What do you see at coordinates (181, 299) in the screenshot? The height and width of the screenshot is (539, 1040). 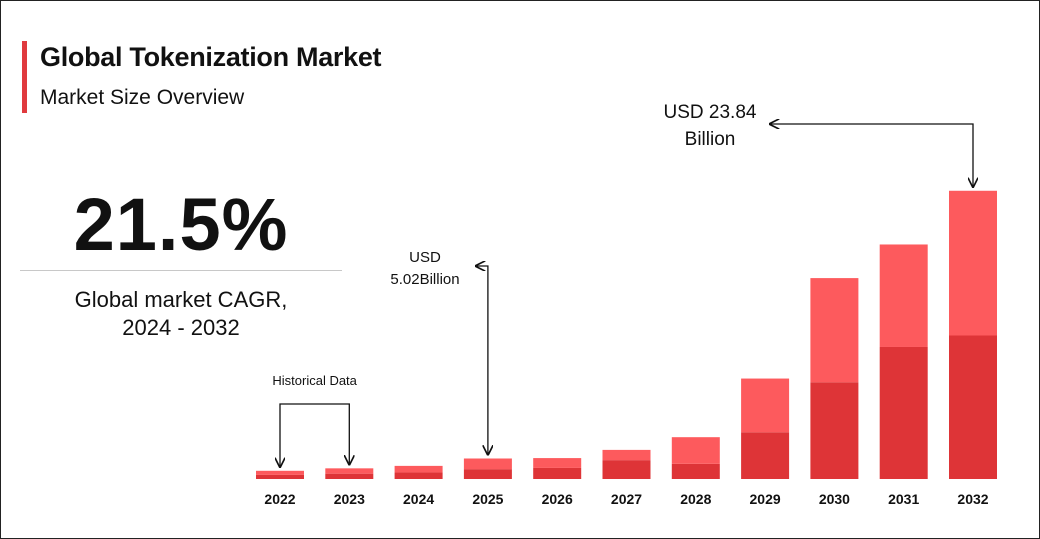 I see `cagr-label-line1: Global market CAGR,` at bounding box center [181, 299].